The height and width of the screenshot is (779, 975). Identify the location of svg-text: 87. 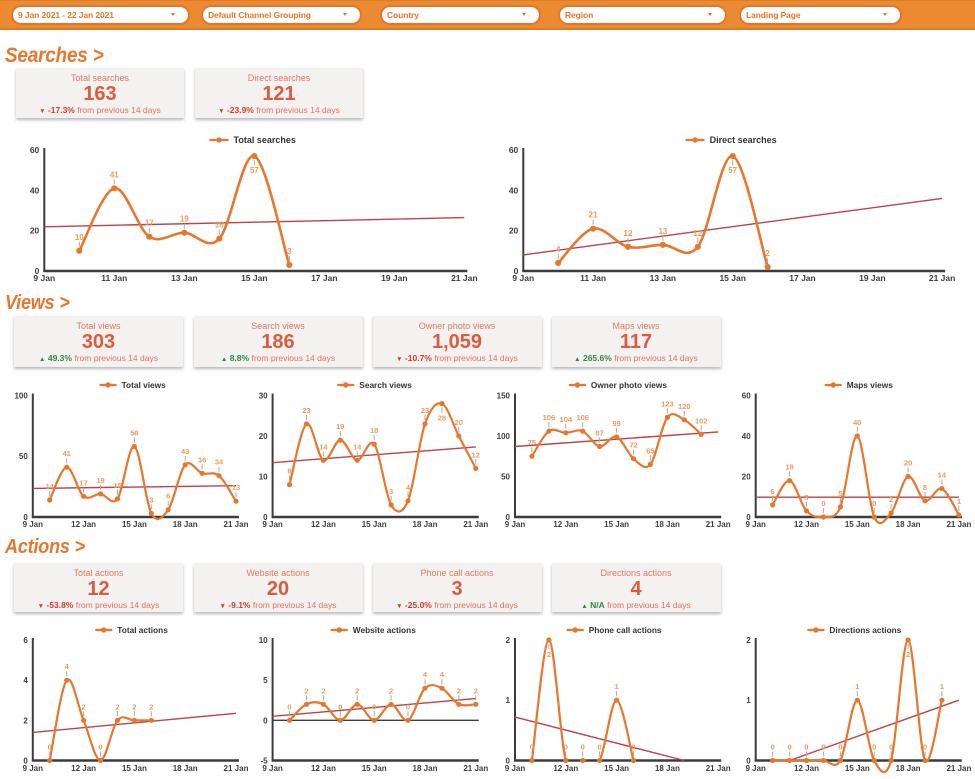
(599, 433).